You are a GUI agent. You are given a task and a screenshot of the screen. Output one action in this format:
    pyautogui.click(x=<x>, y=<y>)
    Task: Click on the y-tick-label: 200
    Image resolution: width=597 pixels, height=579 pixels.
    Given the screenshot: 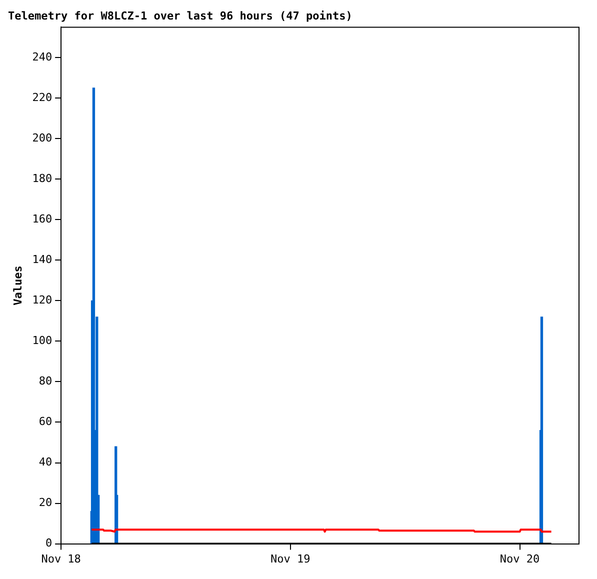 What is the action you would take?
    pyautogui.click(x=42, y=137)
    